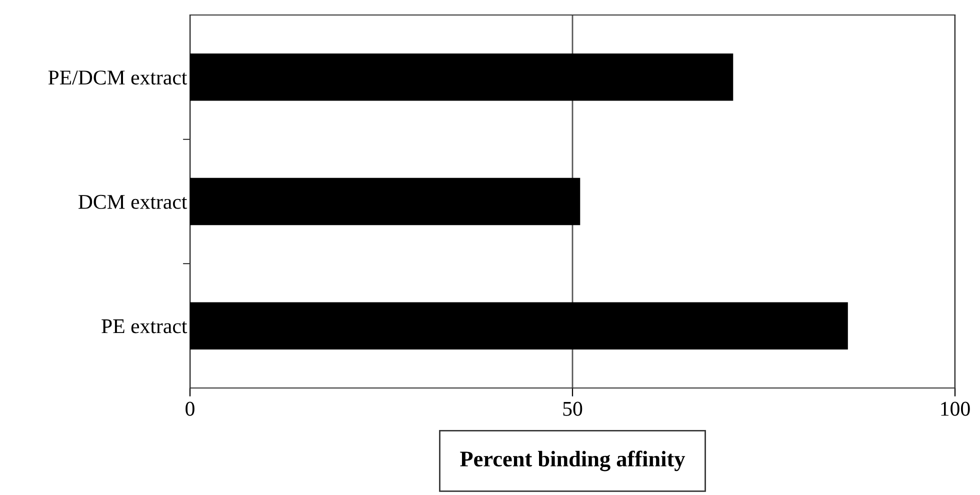 This screenshot has height=495, width=980. I want to click on y-tick-label: DCM extract, so click(133, 201).